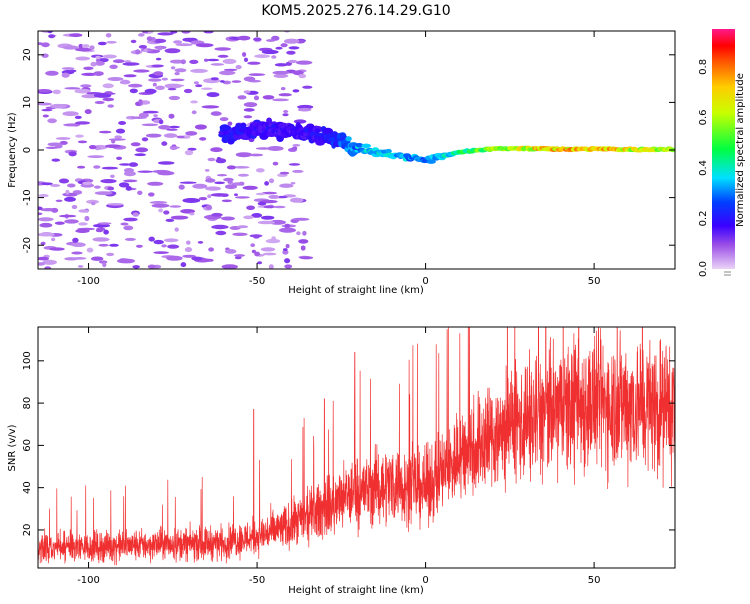  Describe the element at coordinates (594, 580) in the screenshot. I see `snr-xtick-label: 50` at that location.